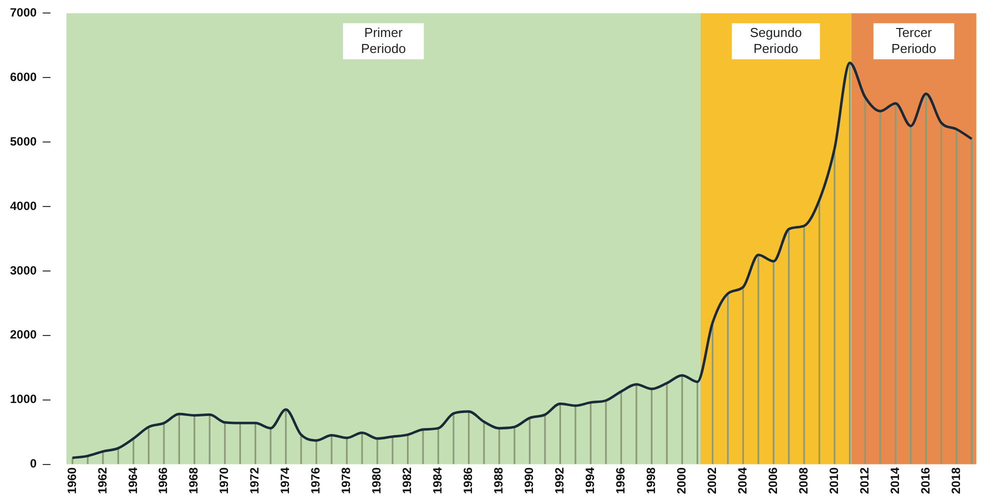 The width and height of the screenshot is (996, 497). I want to click on x-tick-label: 2016, so click(925, 480).